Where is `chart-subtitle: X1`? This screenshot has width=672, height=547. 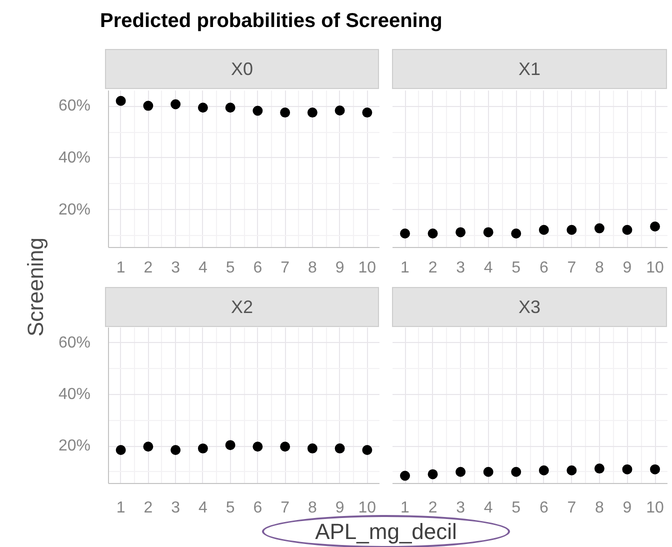 chart-subtitle: X1 is located at coordinates (529, 69).